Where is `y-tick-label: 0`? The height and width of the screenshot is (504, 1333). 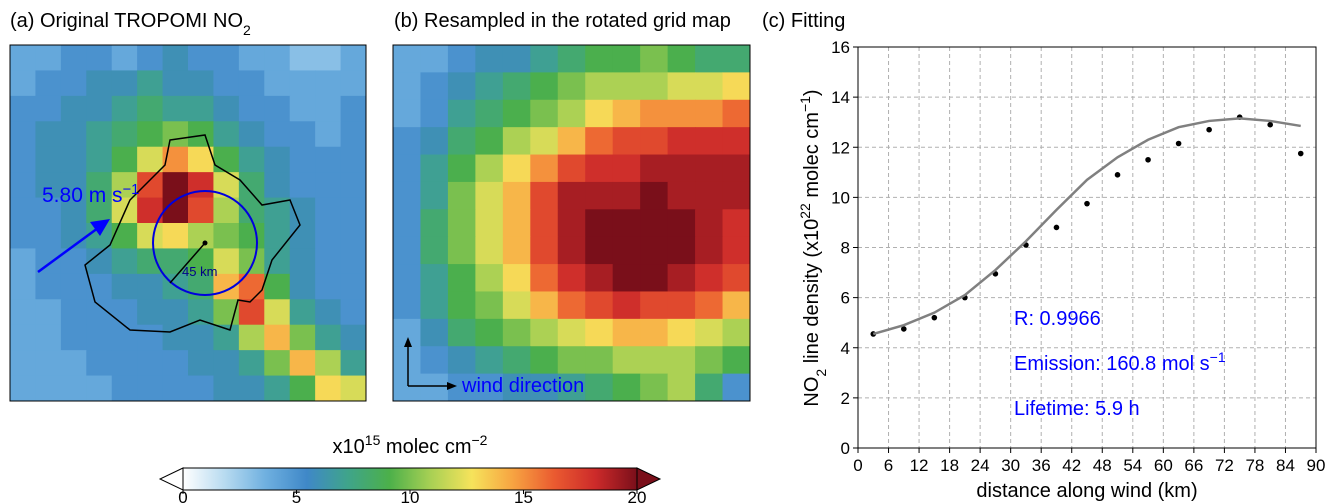
y-tick-label: 0 is located at coordinates (845, 448).